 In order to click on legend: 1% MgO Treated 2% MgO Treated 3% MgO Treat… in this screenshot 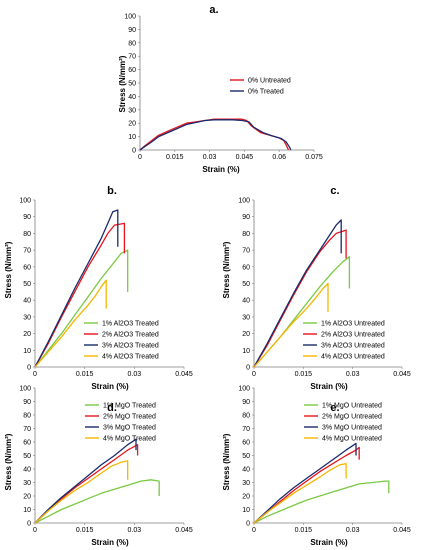, I will do `click(120, 423)`.